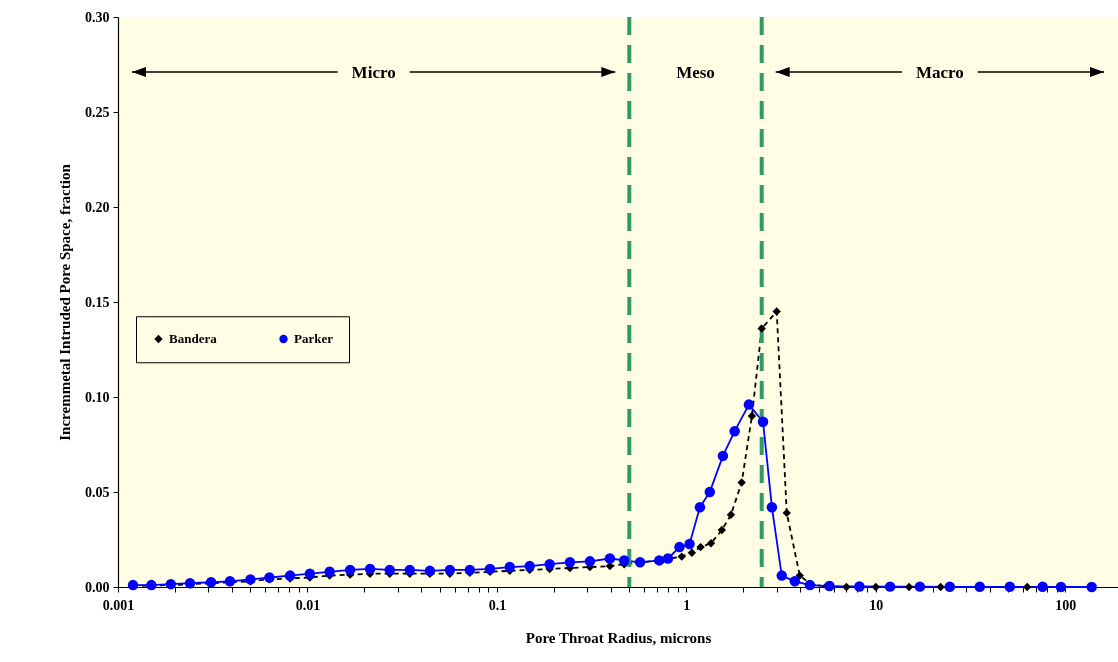 This screenshot has width=1118, height=662. Describe the element at coordinates (118, 605) in the screenshot. I see `x-tick-label: 0.001` at that location.